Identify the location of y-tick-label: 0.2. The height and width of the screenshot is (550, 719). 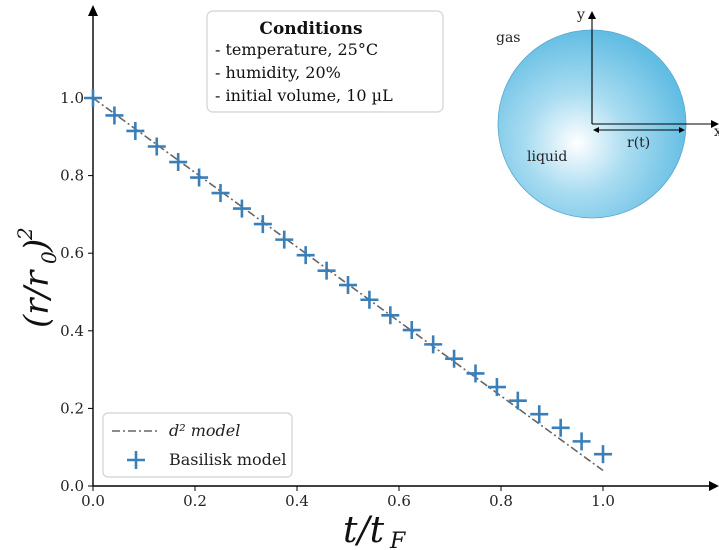
(72, 408).